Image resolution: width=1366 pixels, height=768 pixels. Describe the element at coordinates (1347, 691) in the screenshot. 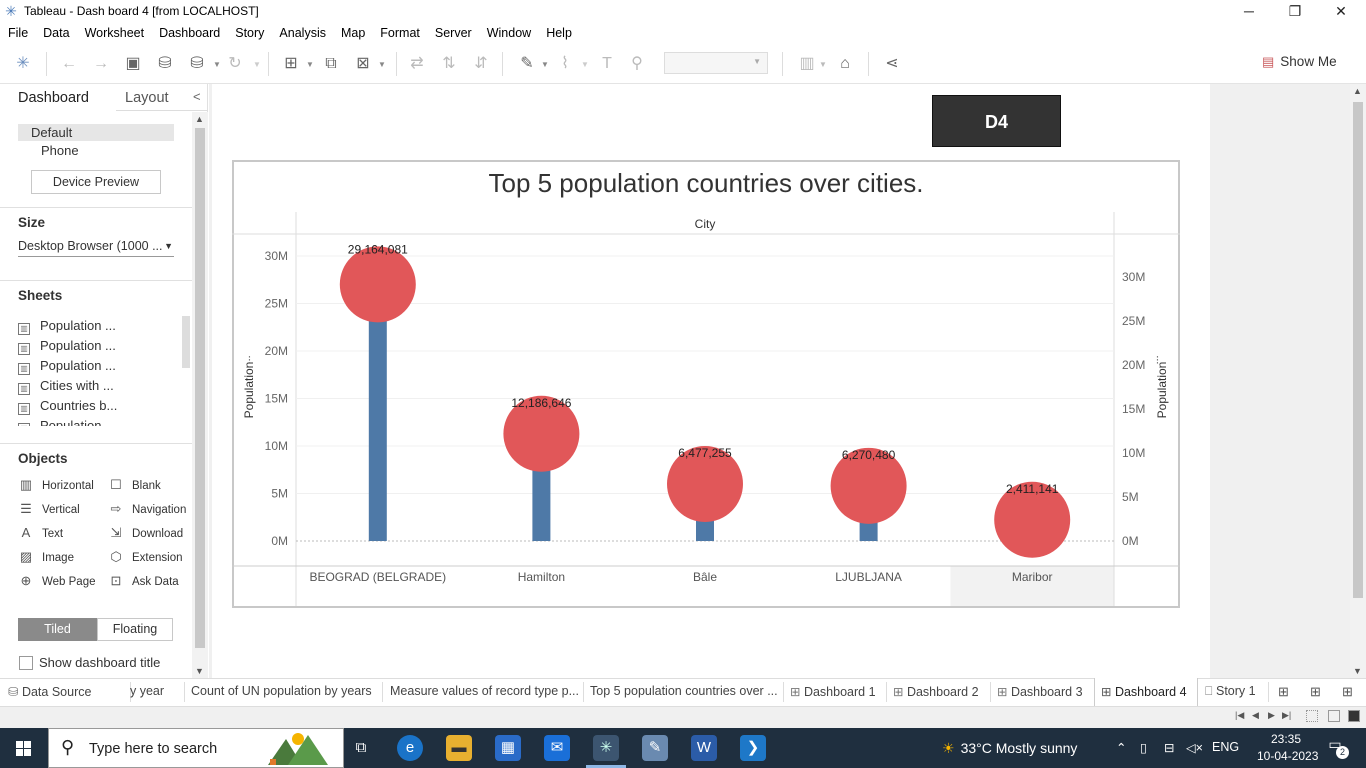

I see `new-story-icon: ⊞` at that location.